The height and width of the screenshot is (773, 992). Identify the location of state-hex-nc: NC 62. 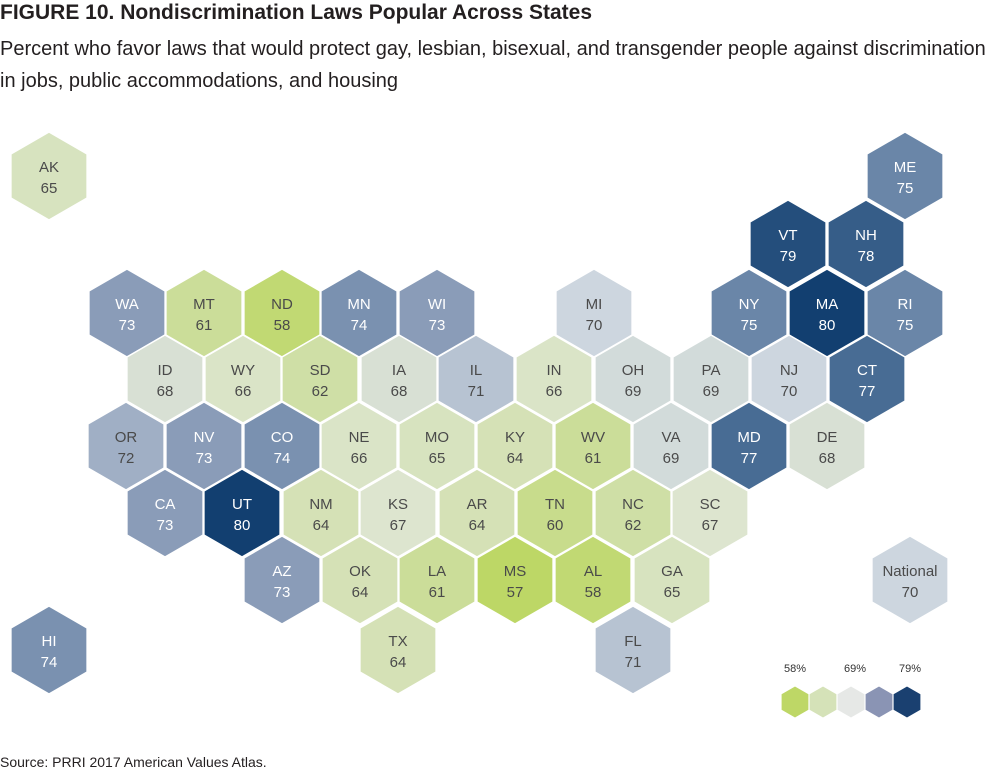
(633, 513).